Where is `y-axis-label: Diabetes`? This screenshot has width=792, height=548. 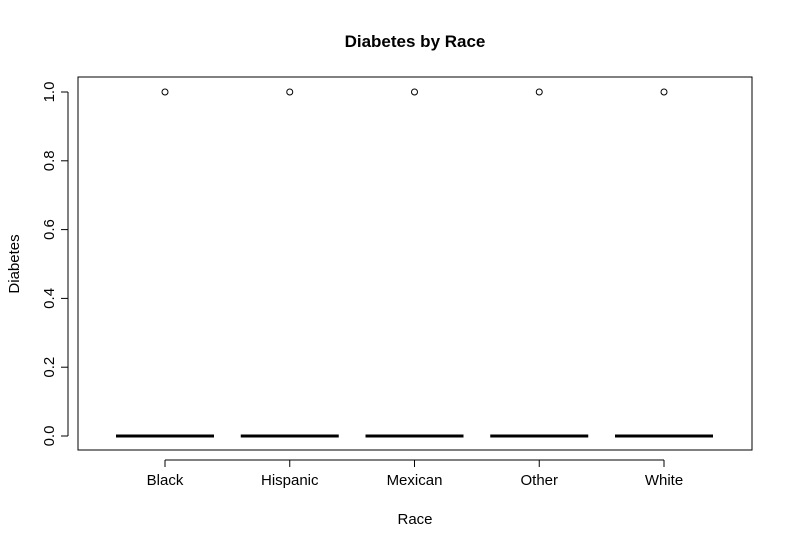 y-axis-label: Diabetes is located at coordinates (14, 263).